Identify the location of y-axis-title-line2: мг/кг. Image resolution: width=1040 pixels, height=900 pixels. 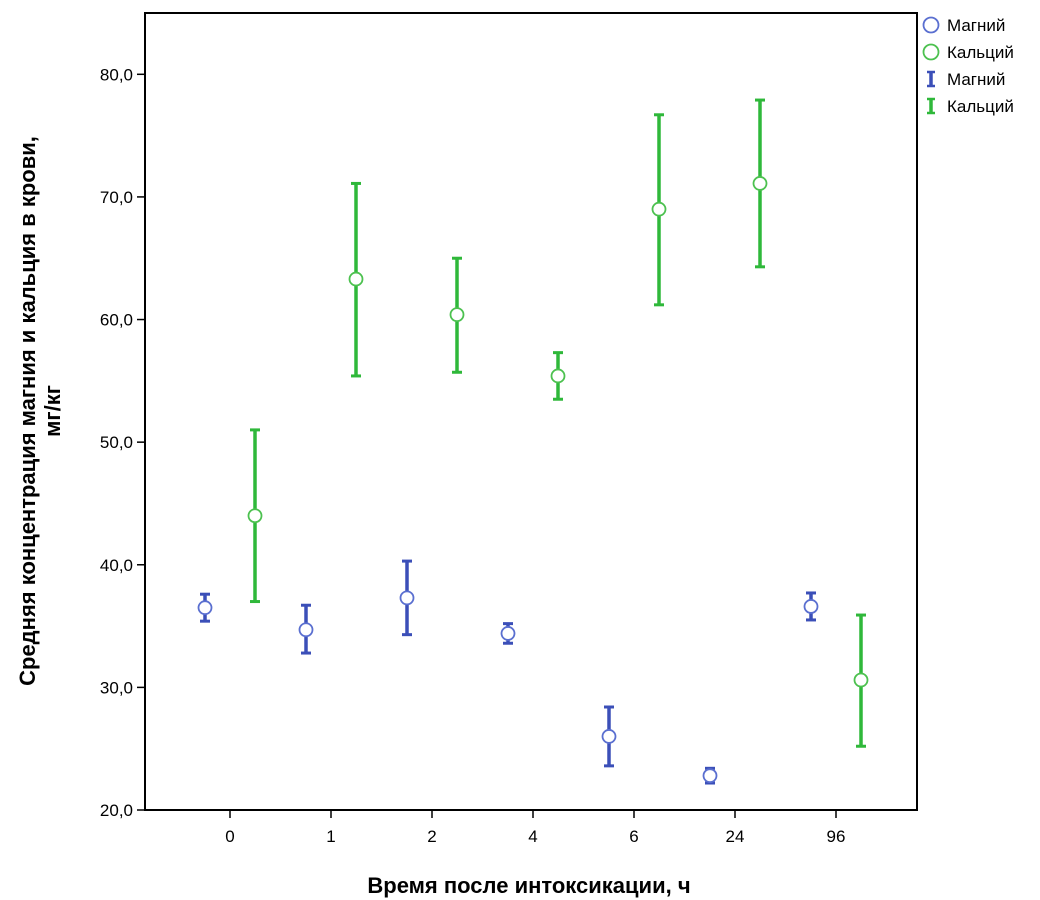
(52, 411).